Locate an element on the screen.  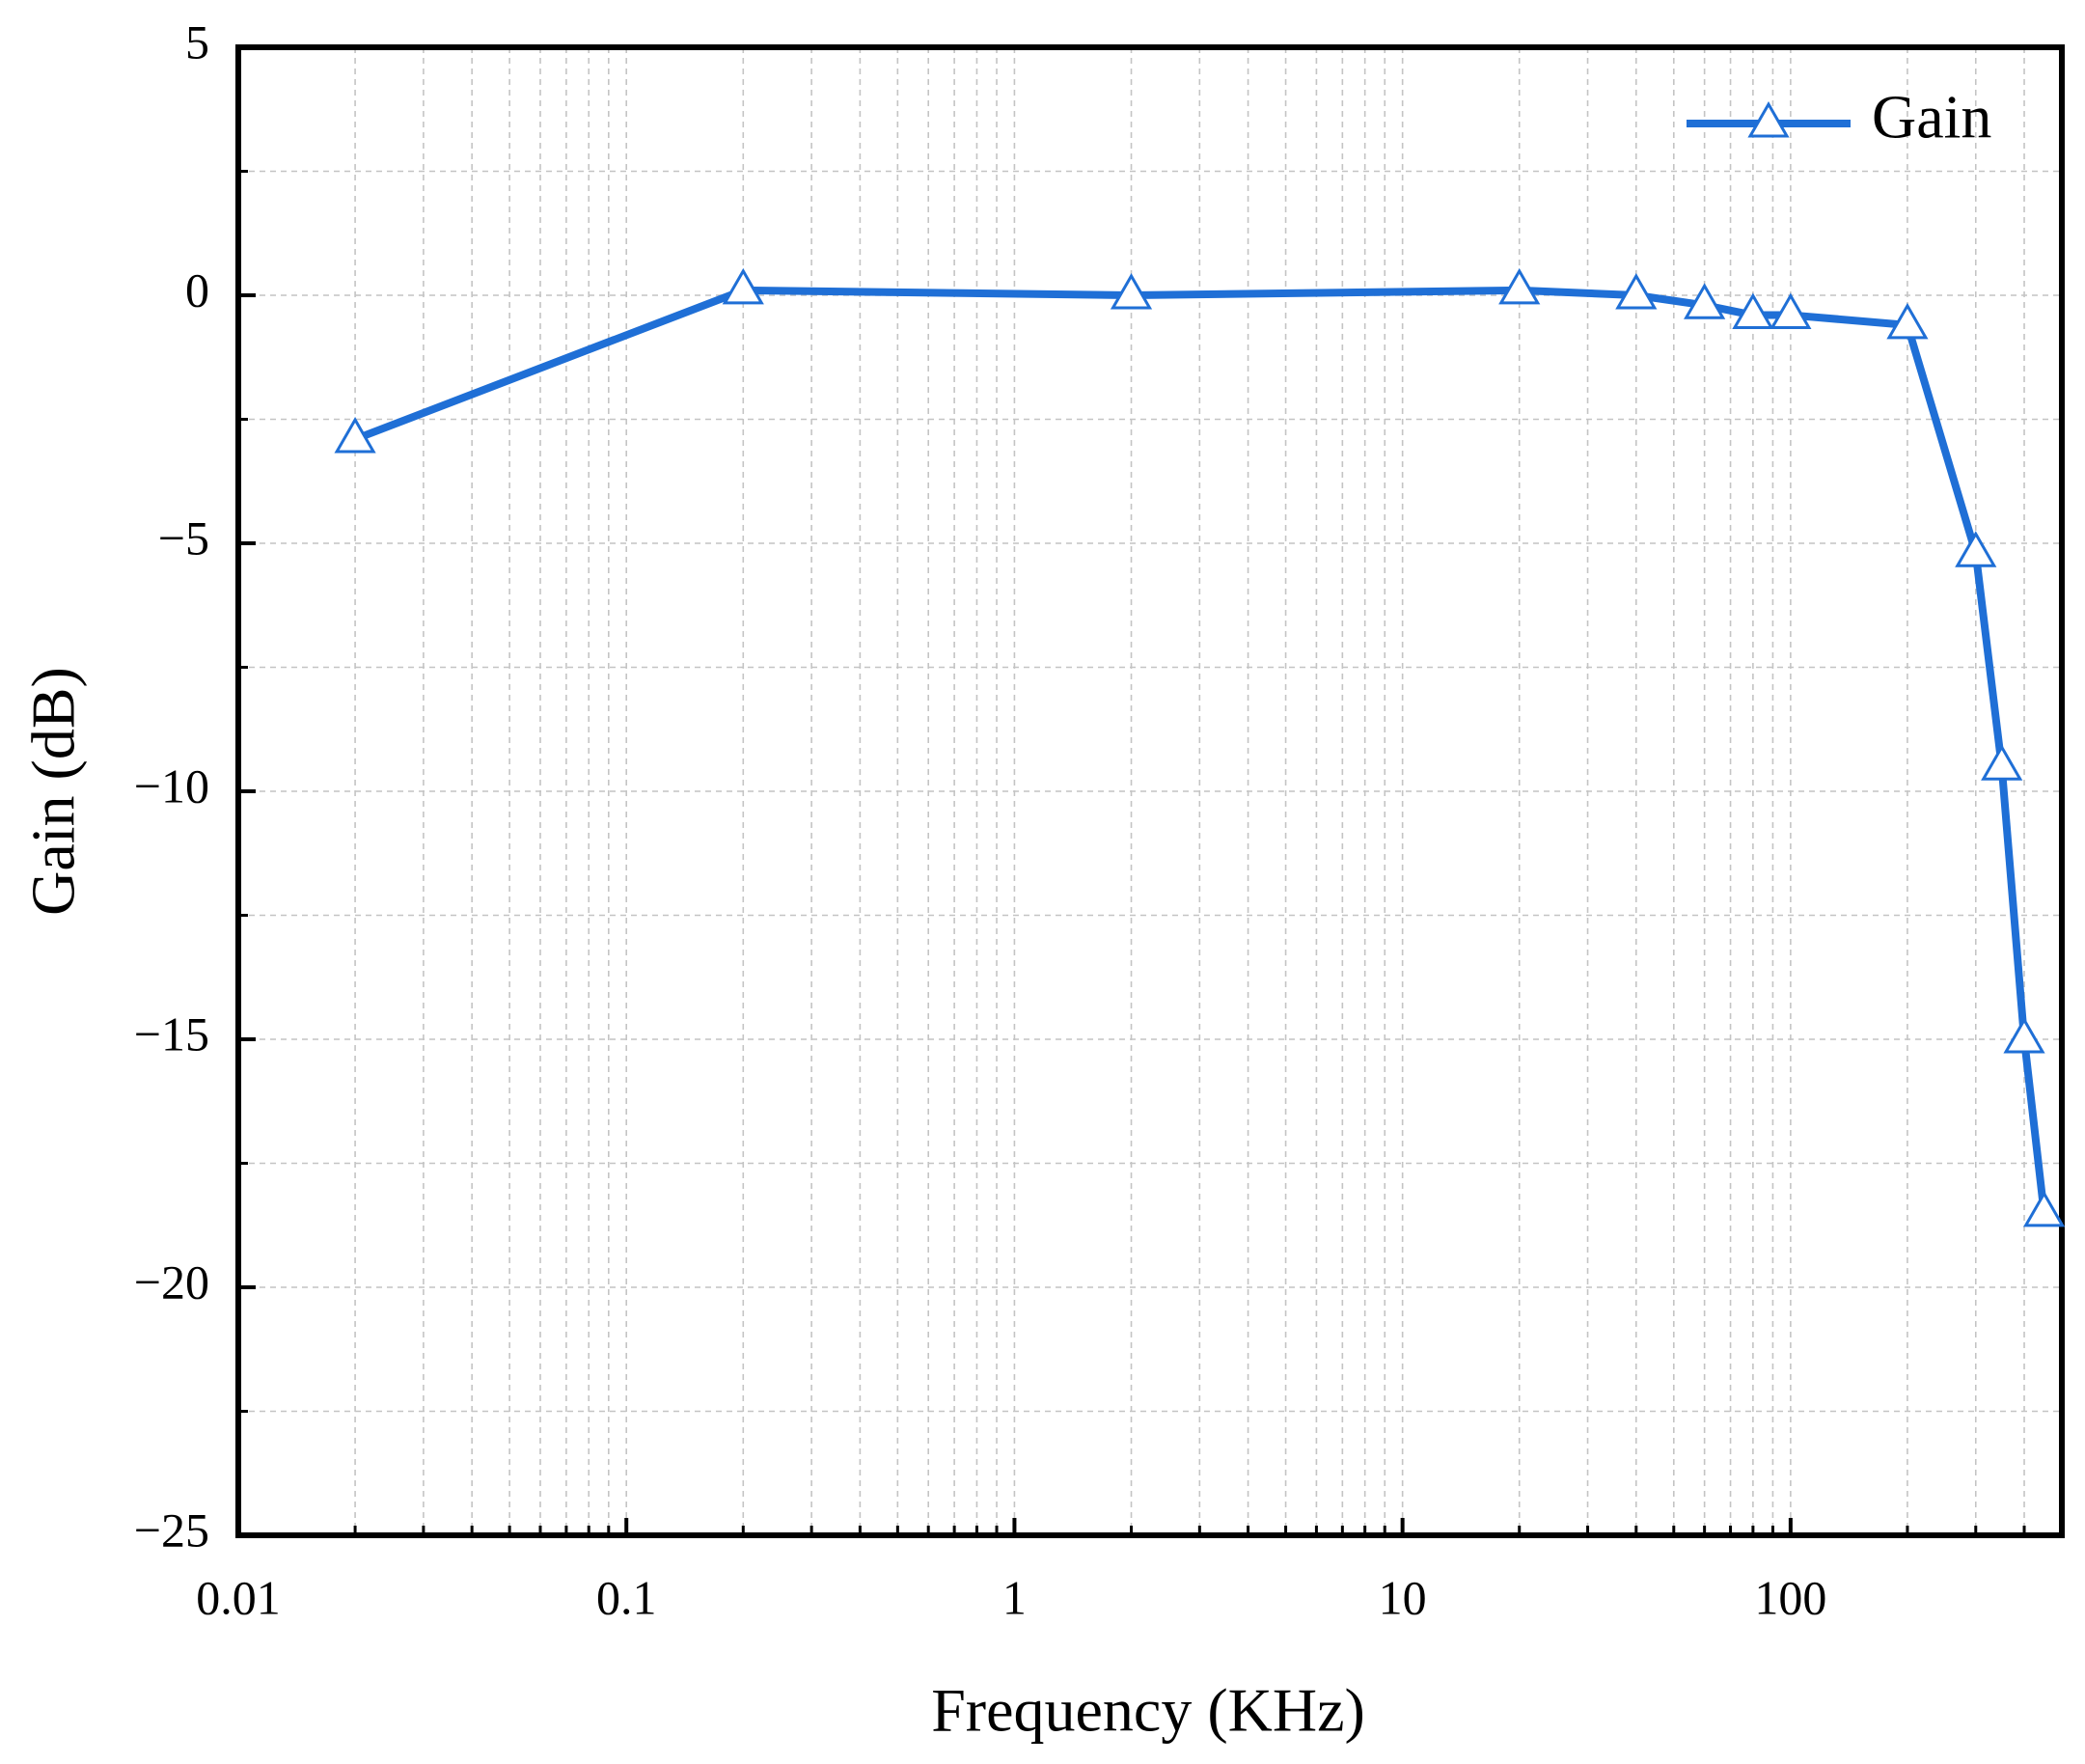
x-tick-label: 0.1 is located at coordinates (626, 1597).